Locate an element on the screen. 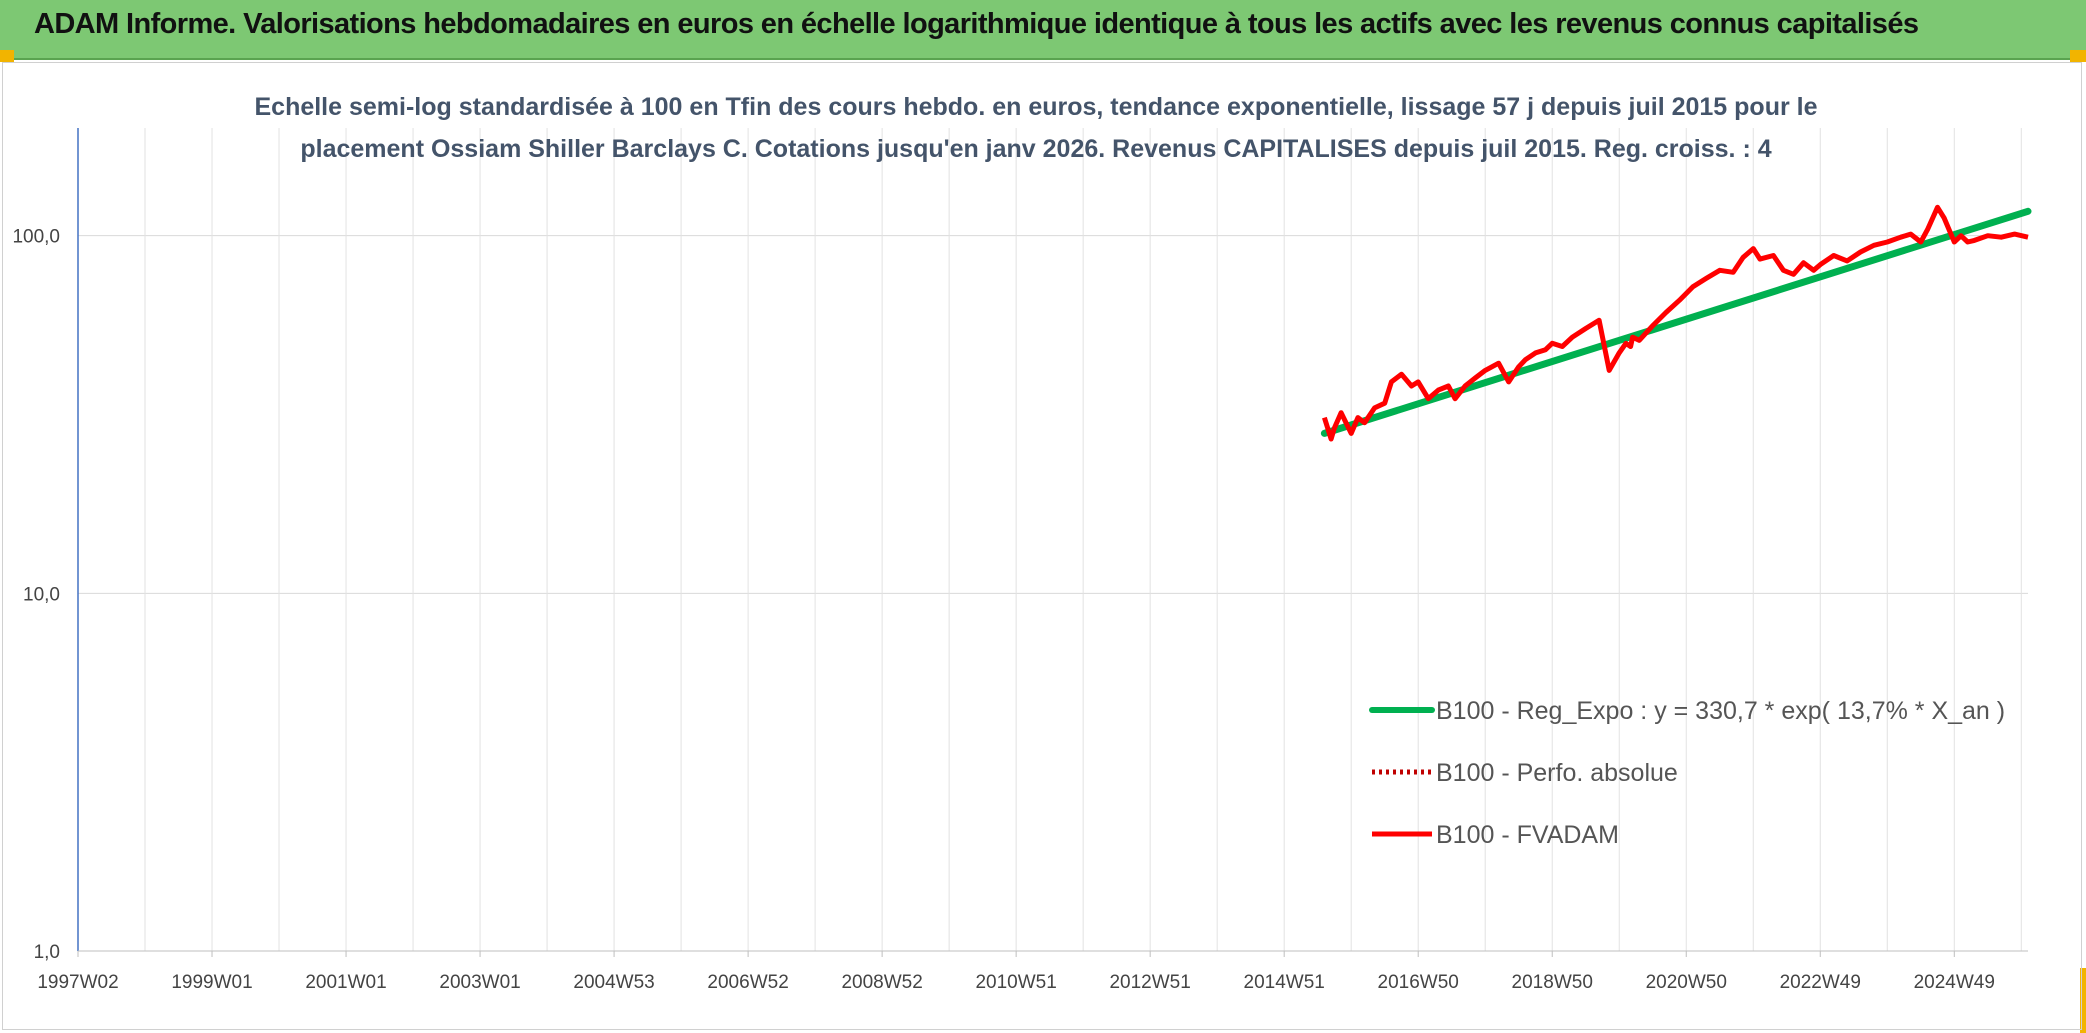  y-tick-label: 10,0 is located at coordinates (41, 594).